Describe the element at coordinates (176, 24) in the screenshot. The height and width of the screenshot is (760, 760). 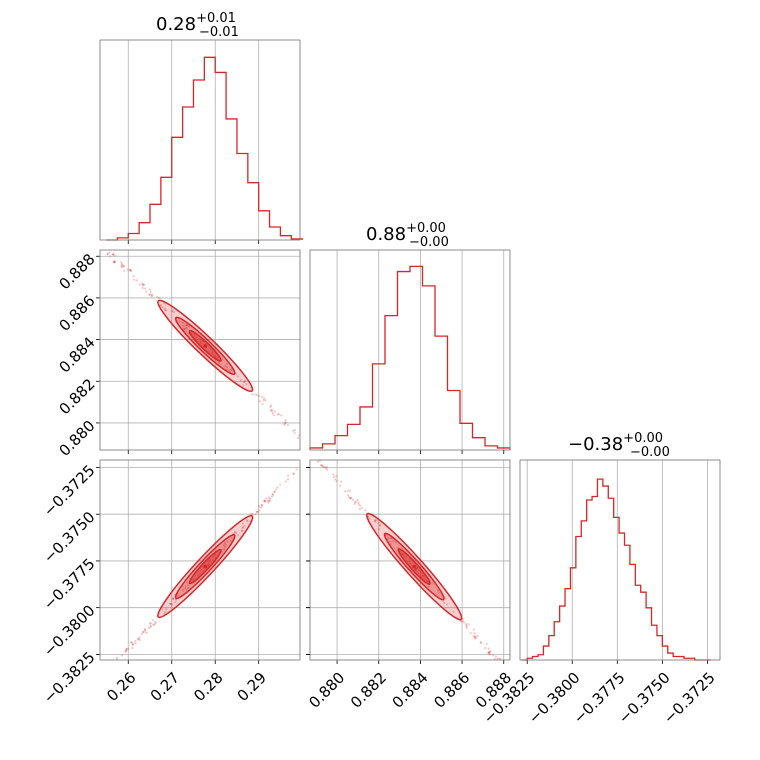
I see `title-value: 0.28` at that location.